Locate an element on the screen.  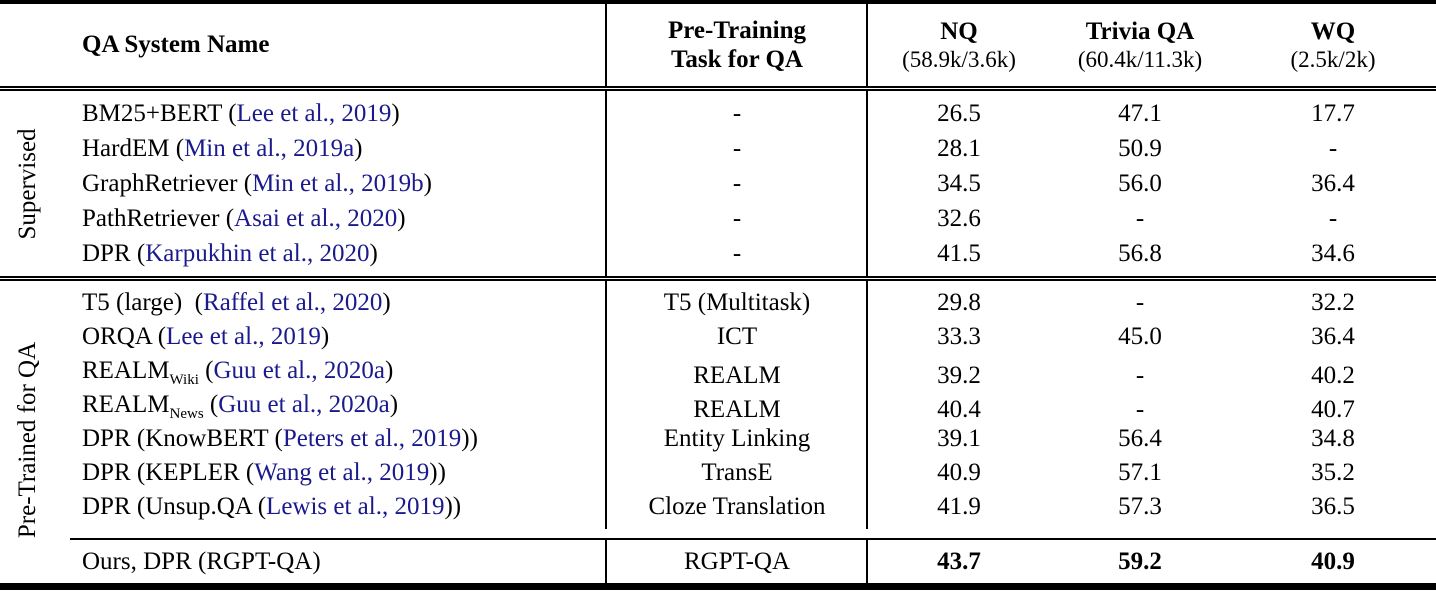
cell-pretrain-task: RGPT-QA is located at coordinates (737, 561).